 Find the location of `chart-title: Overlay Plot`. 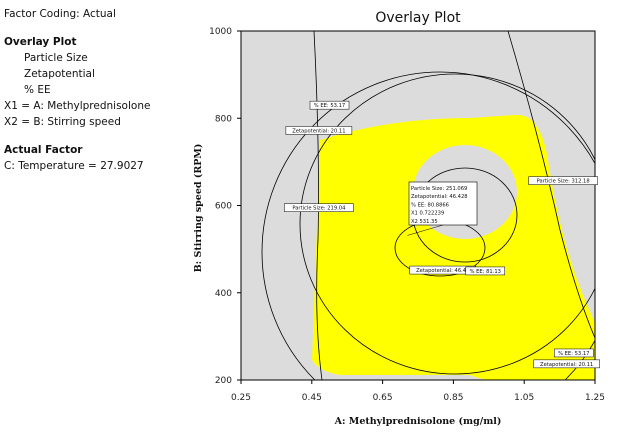

chart-title: Overlay Plot is located at coordinates (418, 18).